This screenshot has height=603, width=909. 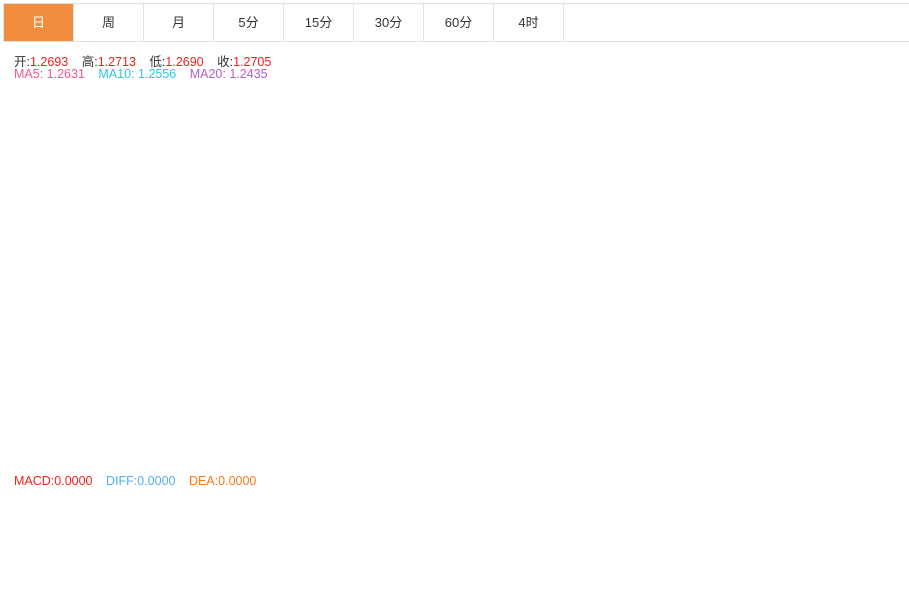 What do you see at coordinates (207, 74) in the screenshot?
I see `ma20-label: MA20:` at bounding box center [207, 74].